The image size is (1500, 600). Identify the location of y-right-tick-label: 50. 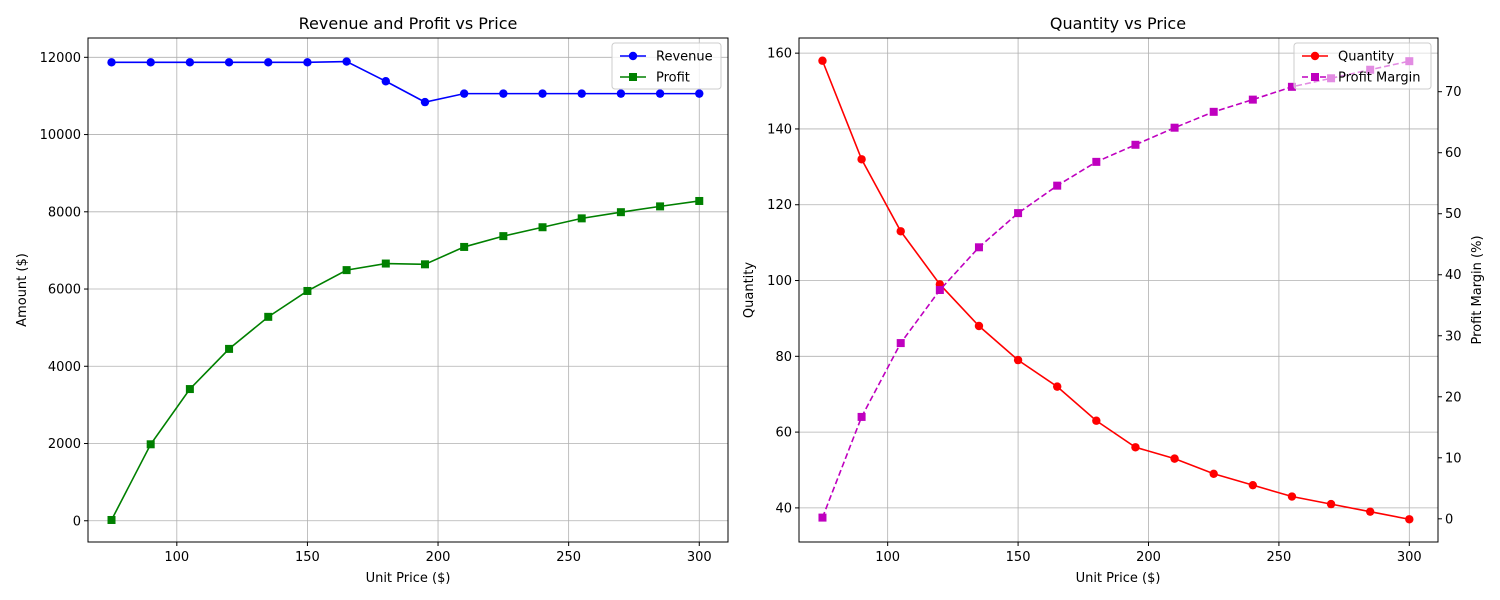
(1453, 214).